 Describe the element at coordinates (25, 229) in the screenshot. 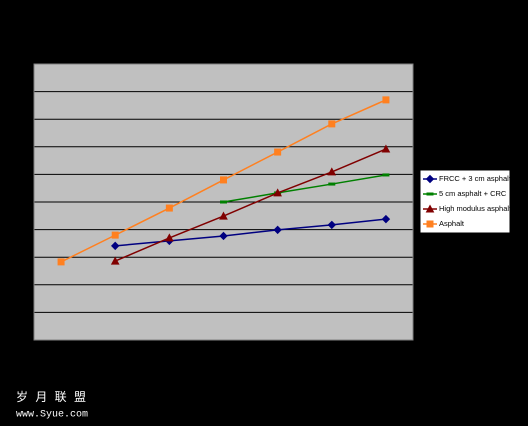

I see `y-tick-label: 4` at that location.